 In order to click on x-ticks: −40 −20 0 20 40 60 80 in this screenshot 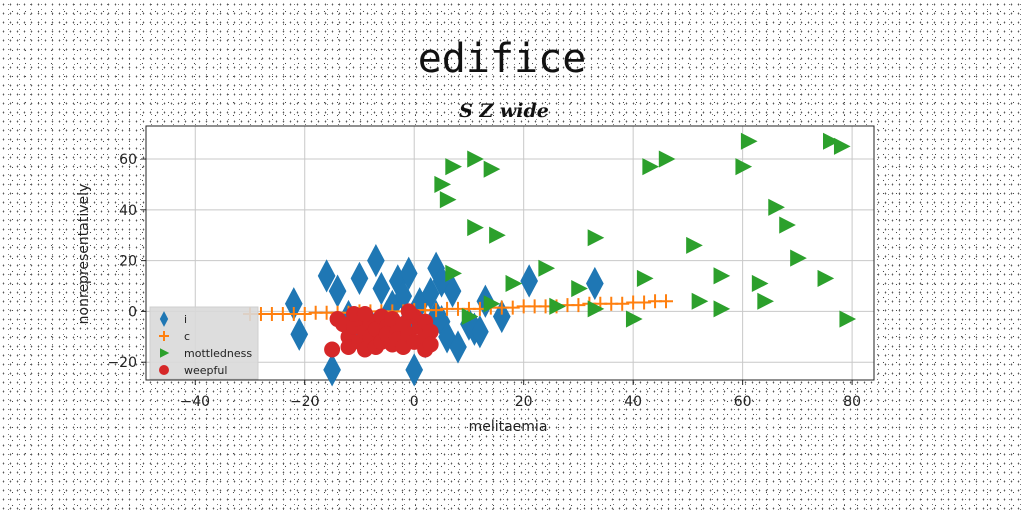, I will do `click(520, 395)`.